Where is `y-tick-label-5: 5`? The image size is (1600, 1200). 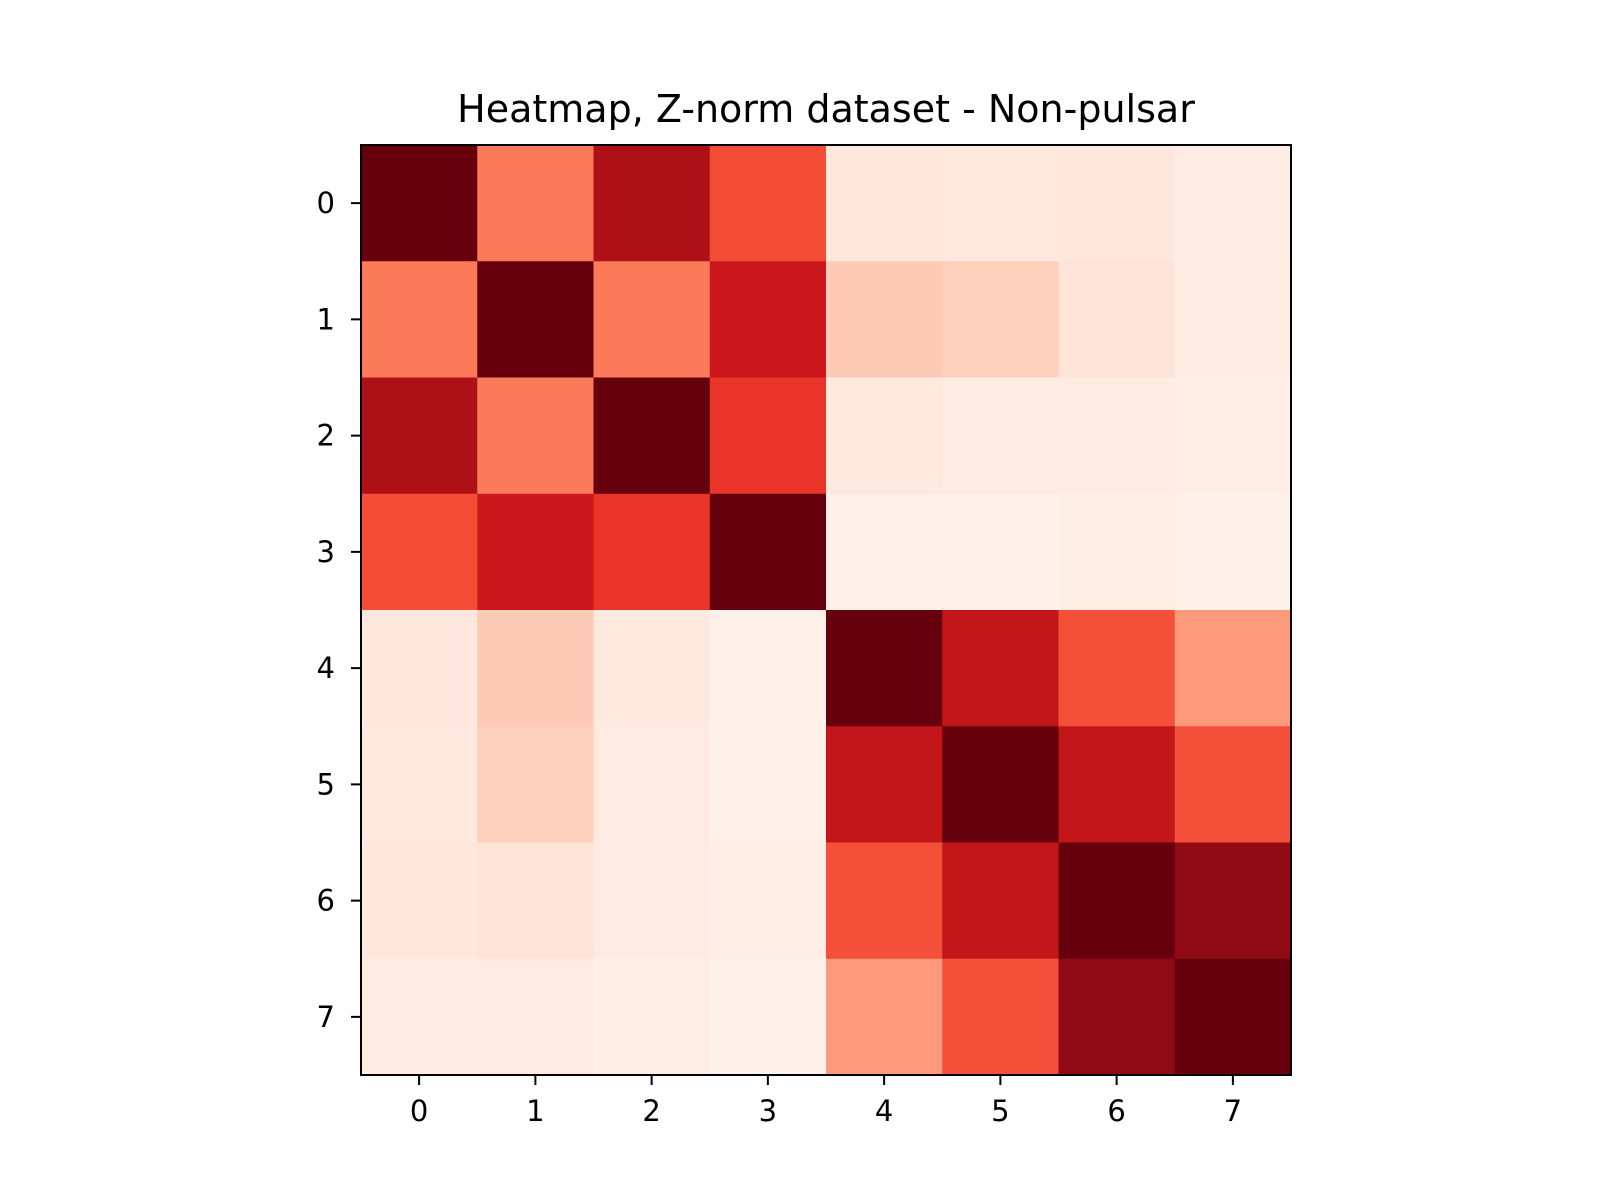 y-tick-label-5: 5 is located at coordinates (326, 784).